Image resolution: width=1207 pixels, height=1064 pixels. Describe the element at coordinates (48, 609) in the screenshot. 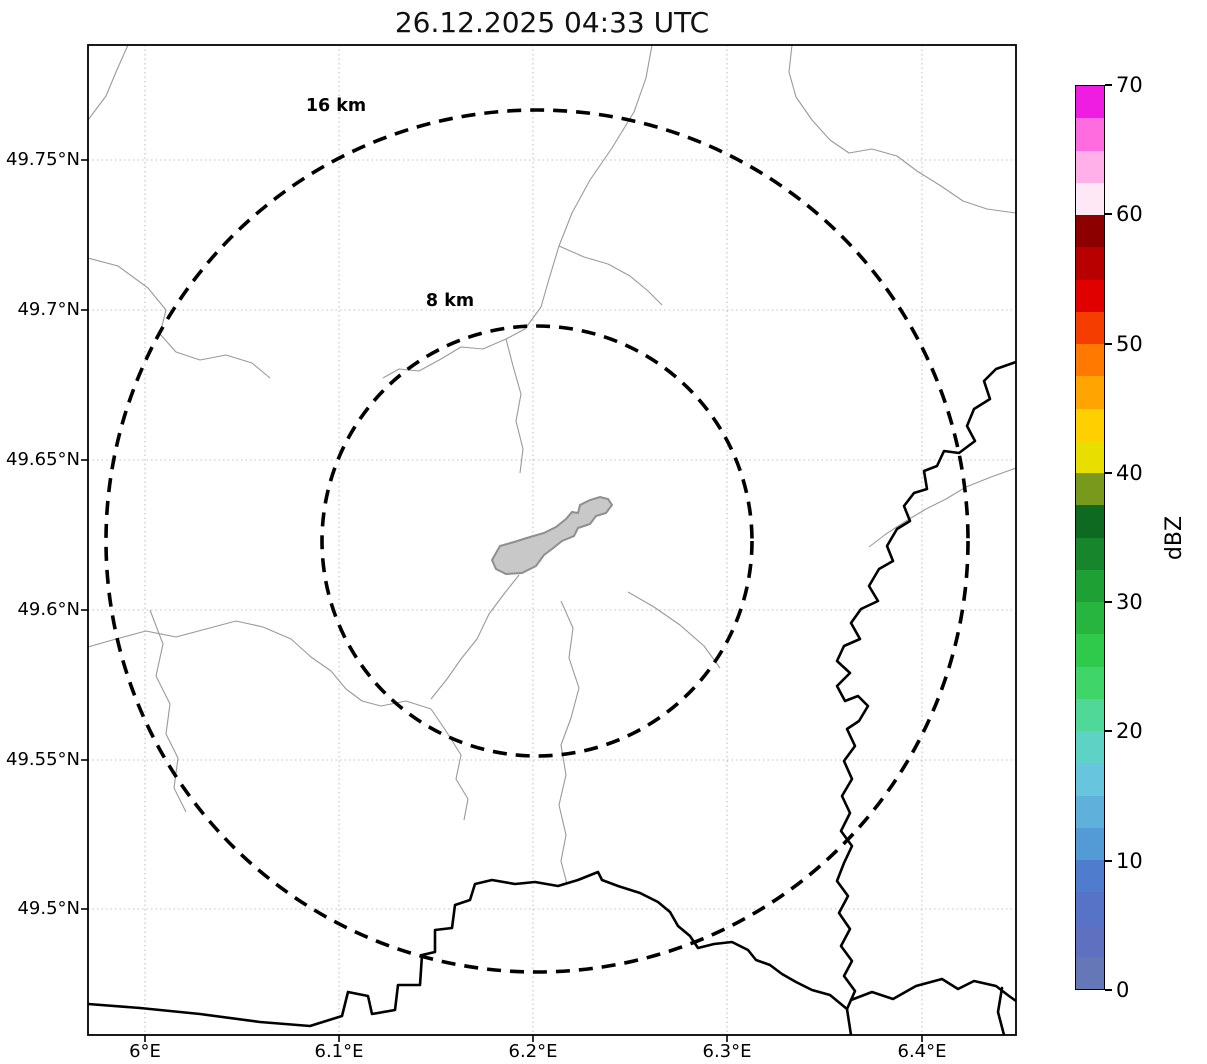

I see `y-tick-label: 49.6°N` at that location.